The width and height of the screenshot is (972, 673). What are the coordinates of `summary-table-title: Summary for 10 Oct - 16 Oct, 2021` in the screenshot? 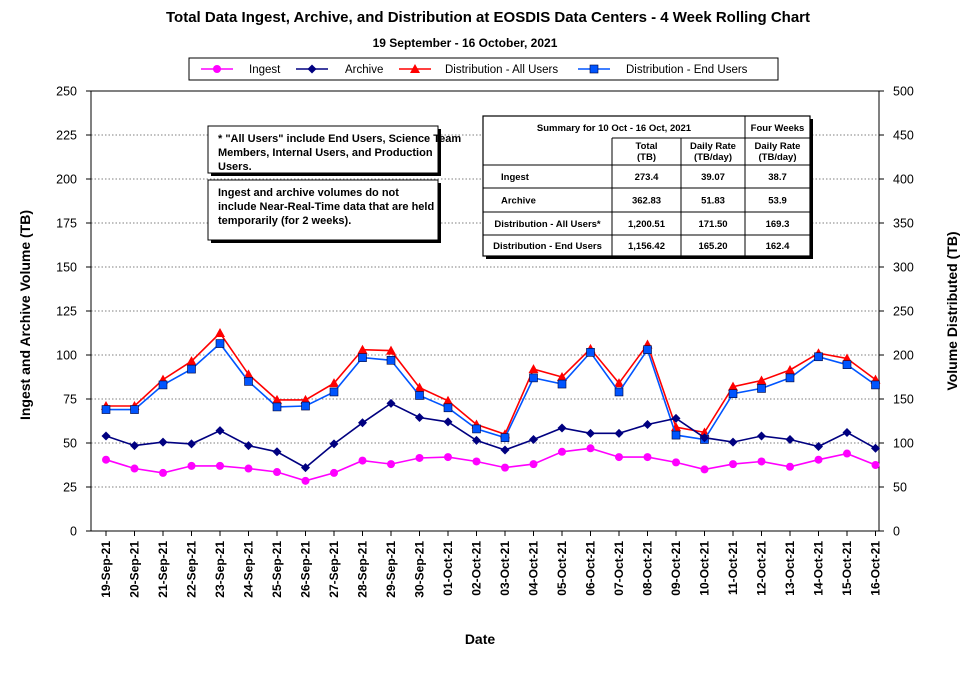 It's located at (614, 128).